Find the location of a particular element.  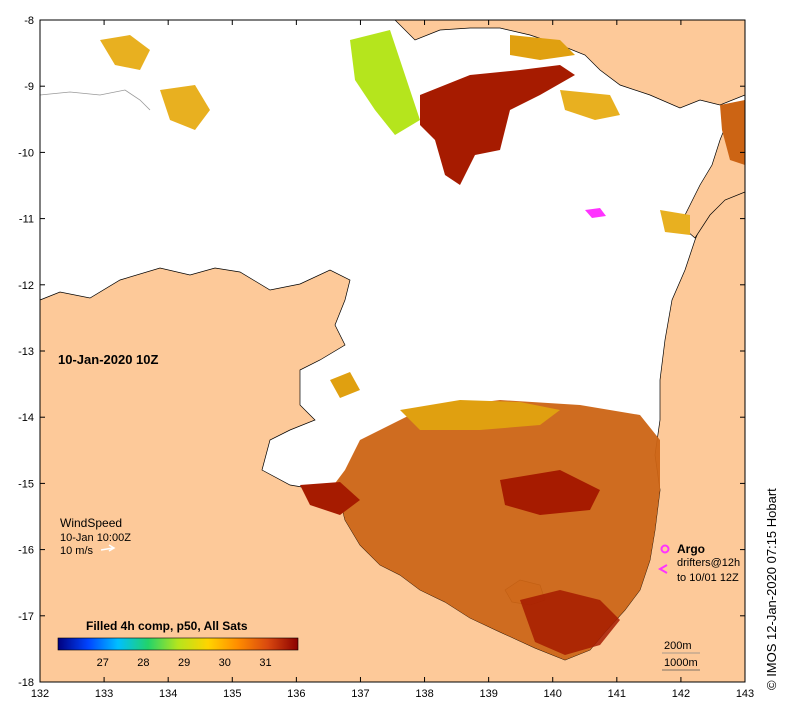

lon-tick-label: 136 is located at coordinates (296, 694).